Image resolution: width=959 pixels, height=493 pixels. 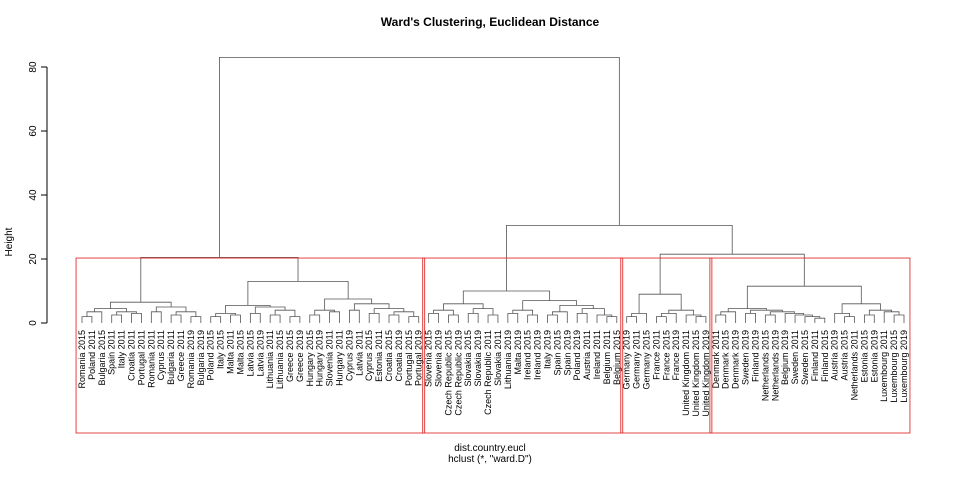 I want to click on leaf-label: Slovakia 2011, so click(x=498, y=358).